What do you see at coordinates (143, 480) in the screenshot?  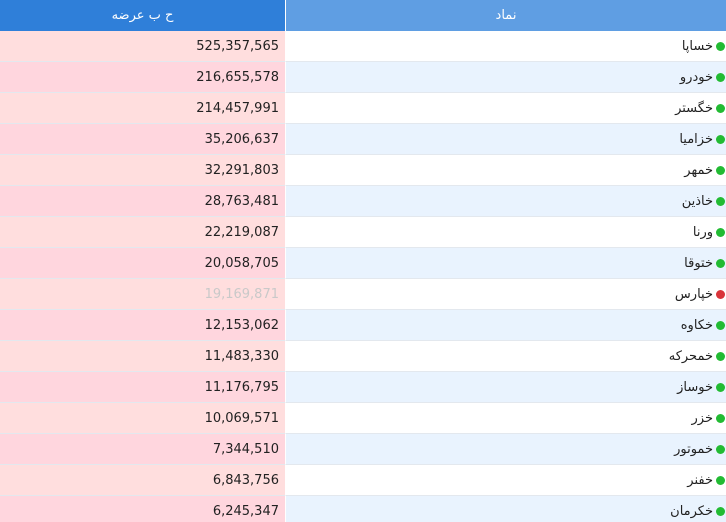 I see `supply-volume-cell: 6,843,756` at bounding box center [143, 480].